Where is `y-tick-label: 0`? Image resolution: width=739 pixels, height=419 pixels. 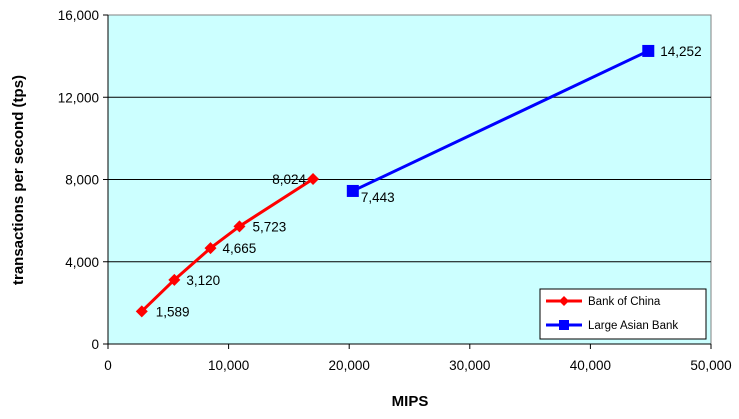 y-tick-label: 0 is located at coordinates (95, 344).